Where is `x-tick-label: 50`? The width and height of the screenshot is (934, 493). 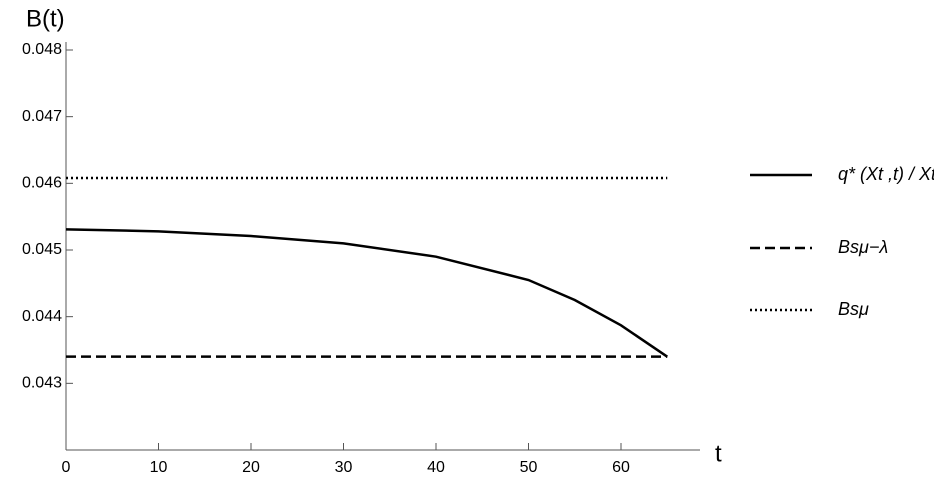
x-tick-label: 50 is located at coordinates (529, 467).